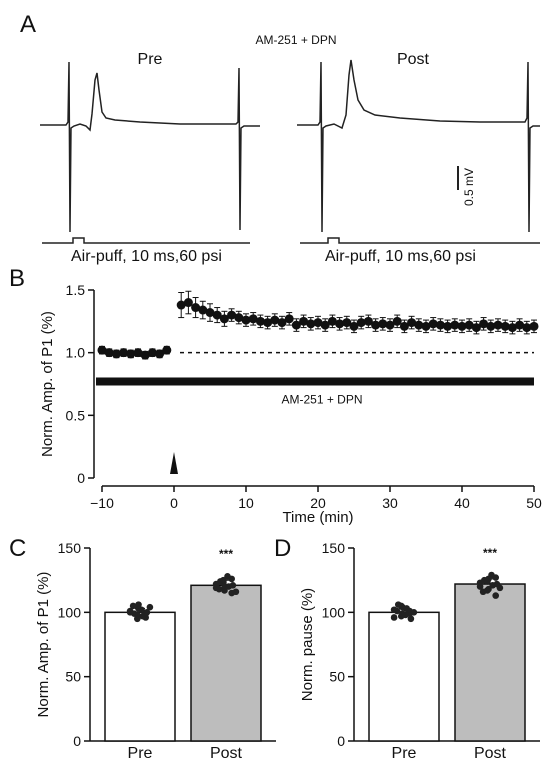 Image resolution: width=550 pixels, height=768 pixels. What do you see at coordinates (140, 753) in the screenshot?
I see `category-label: Pre` at bounding box center [140, 753].